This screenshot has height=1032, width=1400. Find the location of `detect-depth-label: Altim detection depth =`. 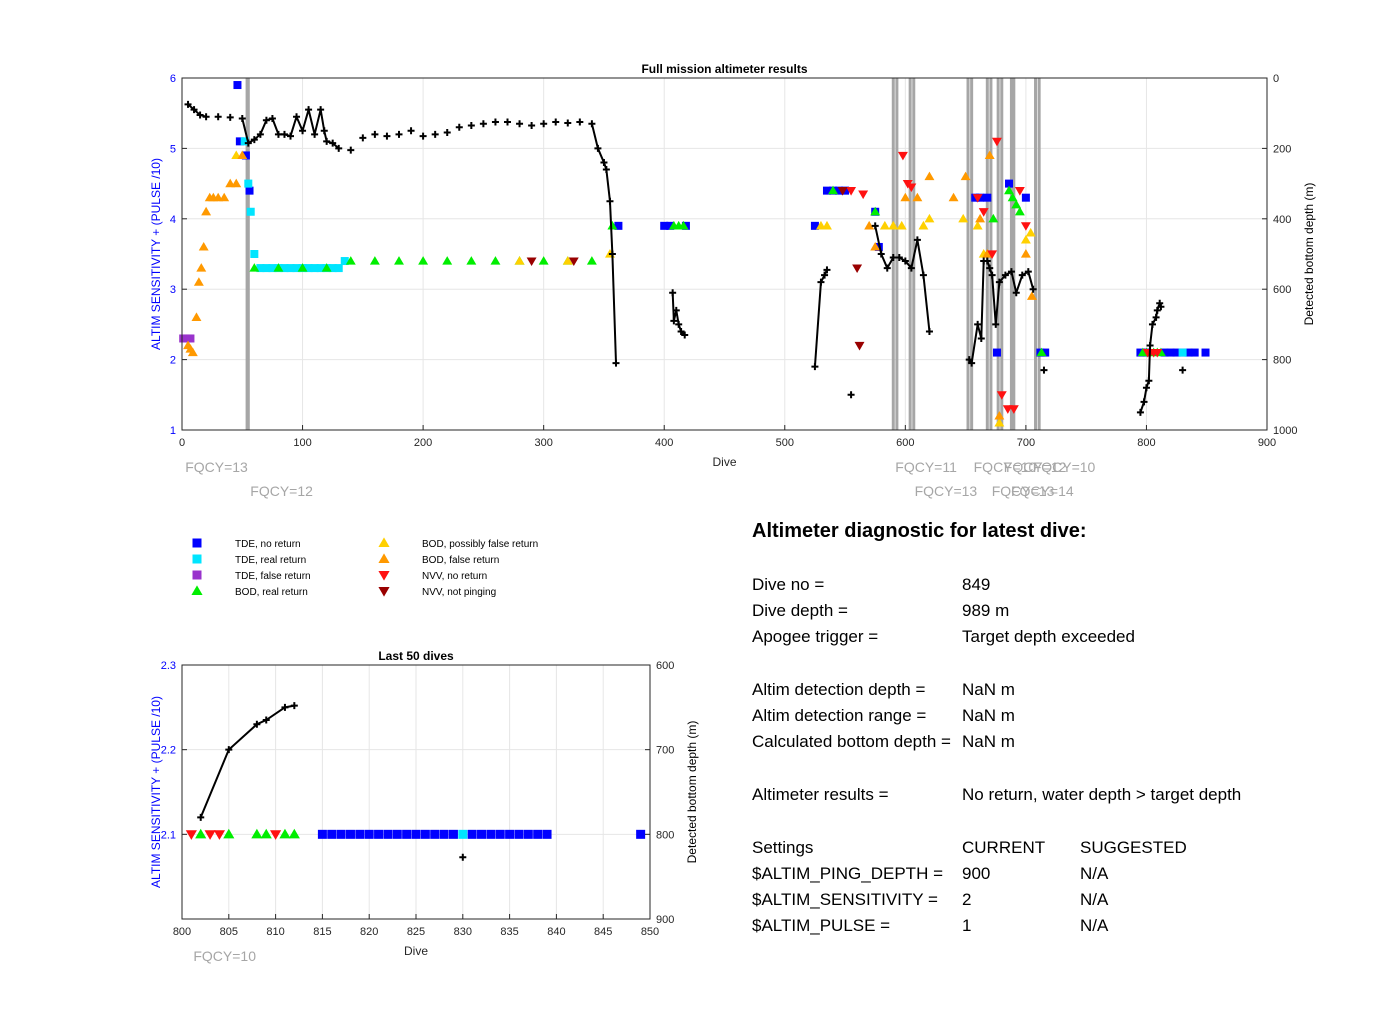

detect-depth-label: Altim detection depth = is located at coordinates (839, 689).